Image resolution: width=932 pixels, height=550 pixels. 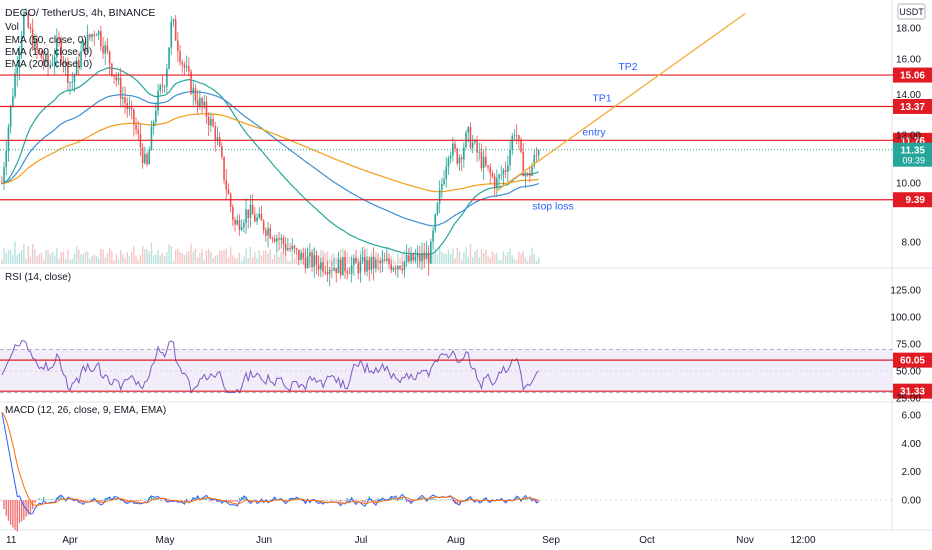 What do you see at coordinates (48, 64) in the screenshot?
I see `indicator-ema200: EMA (200, close, 0)` at bounding box center [48, 64].